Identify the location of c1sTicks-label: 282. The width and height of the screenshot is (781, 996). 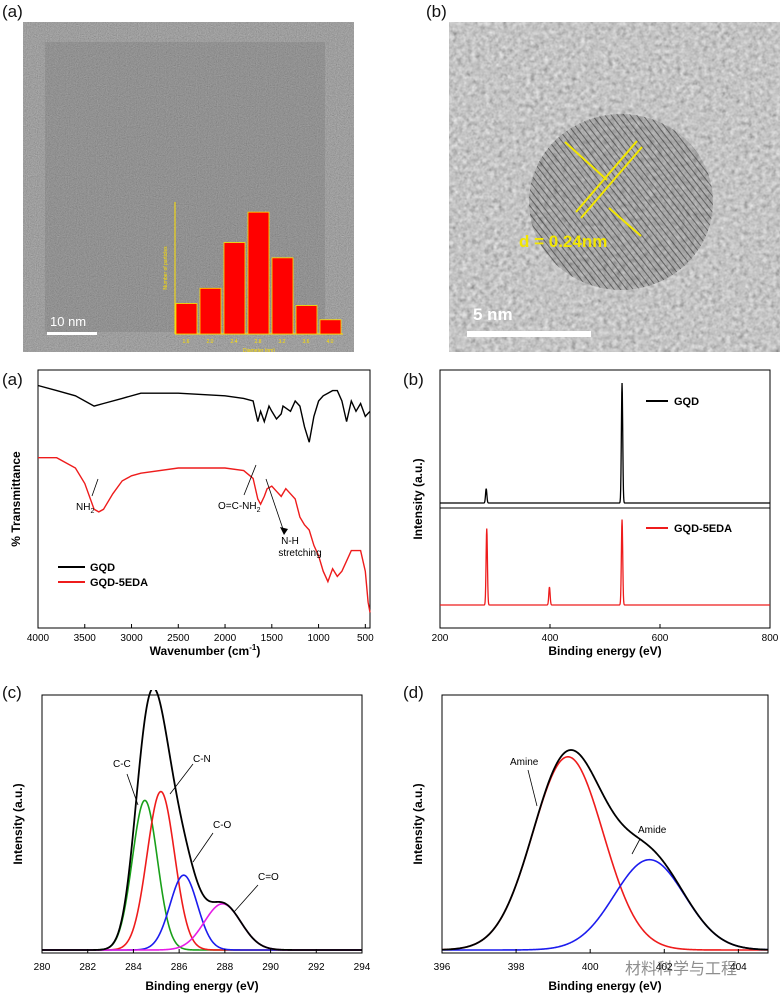
(87, 967).